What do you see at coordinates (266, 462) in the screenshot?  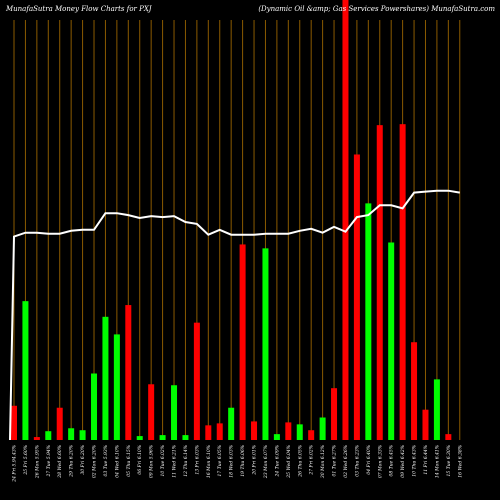 I see `x-tick-label: 23 Mon 6.07%` at bounding box center [266, 462].